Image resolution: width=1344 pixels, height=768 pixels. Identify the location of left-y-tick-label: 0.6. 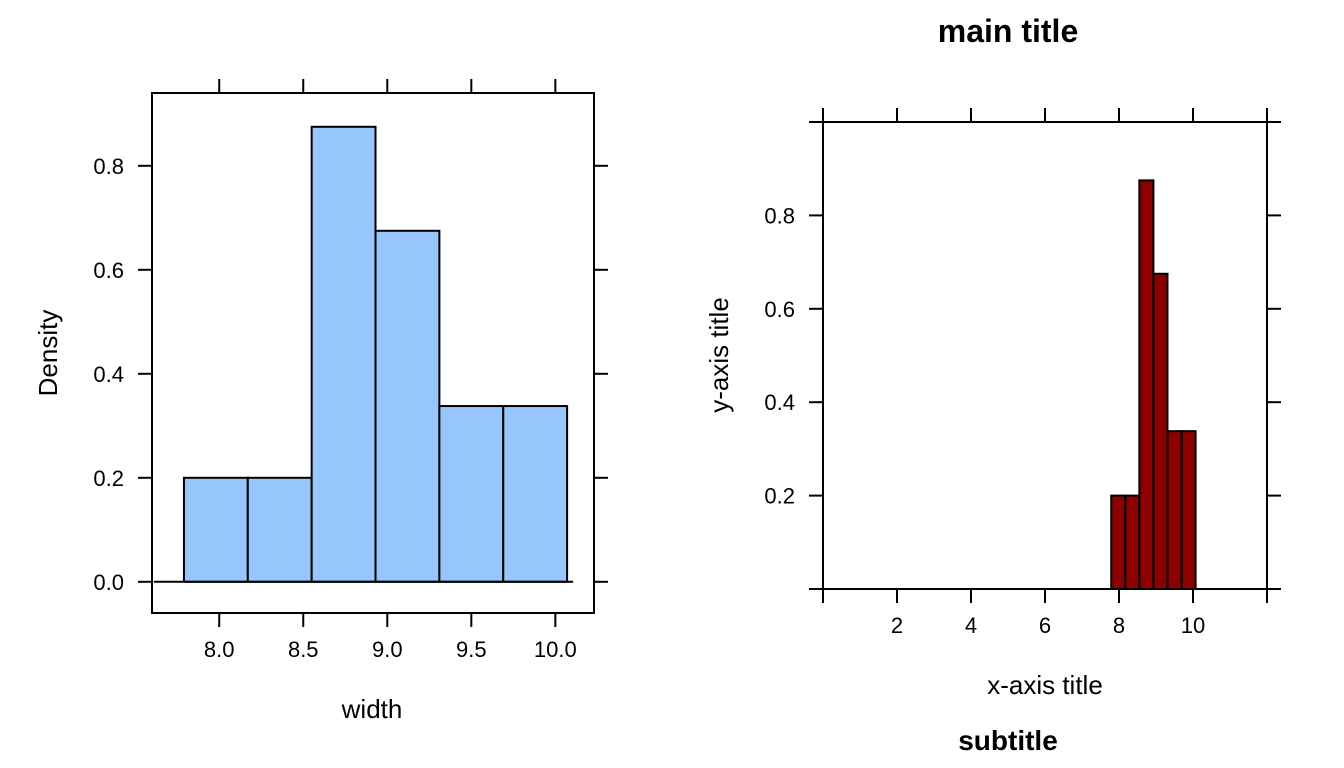
(108, 270).